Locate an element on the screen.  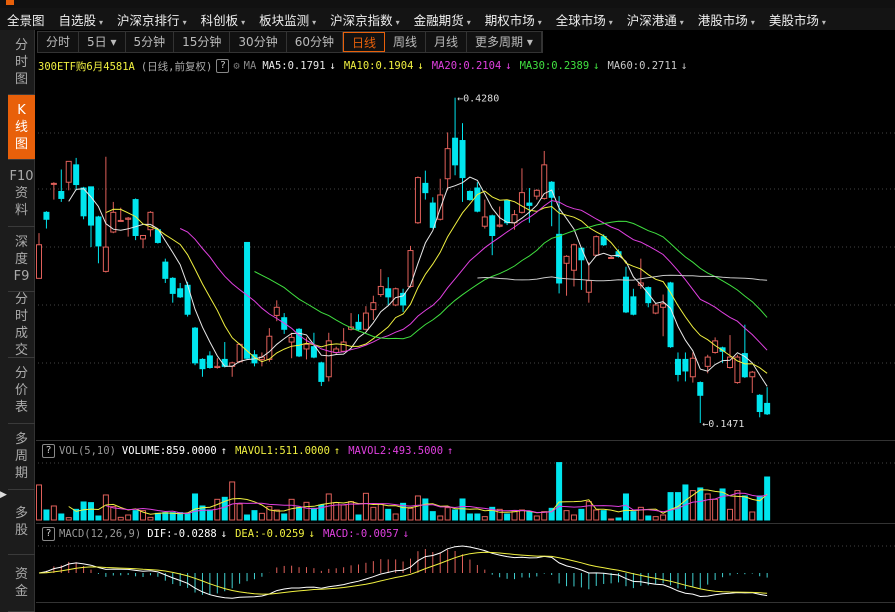
macd-help-button: ? is located at coordinates (48, 534).